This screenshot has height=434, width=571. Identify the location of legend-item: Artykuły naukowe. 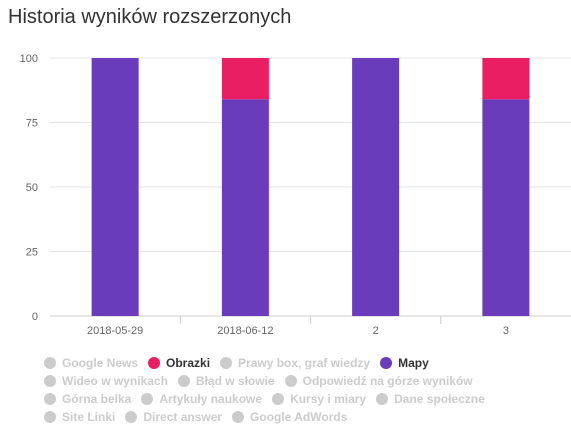
(201, 399).